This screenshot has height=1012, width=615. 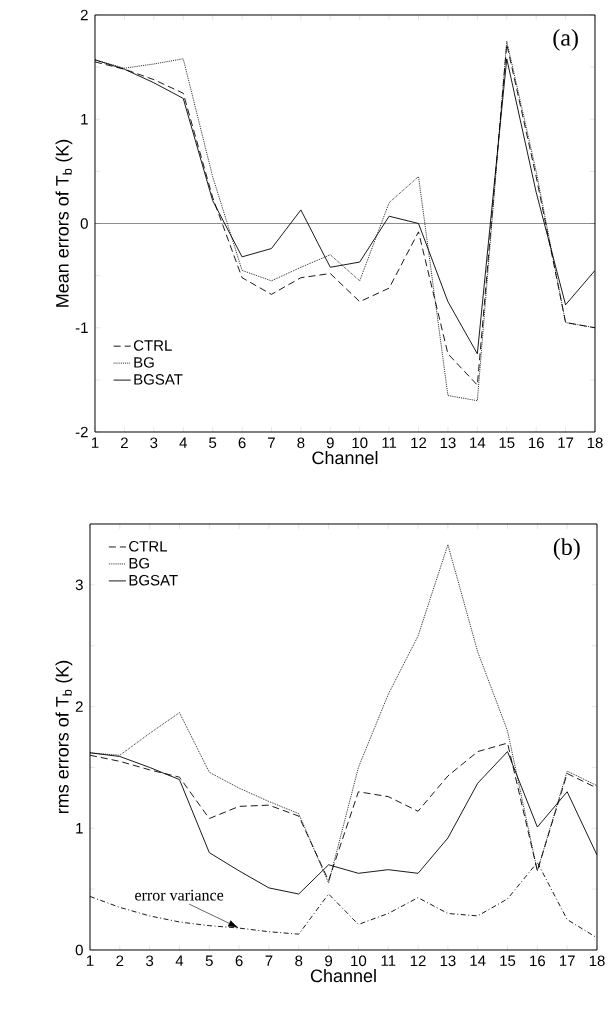 I want to click on annotation: (a), so click(x=565, y=39).